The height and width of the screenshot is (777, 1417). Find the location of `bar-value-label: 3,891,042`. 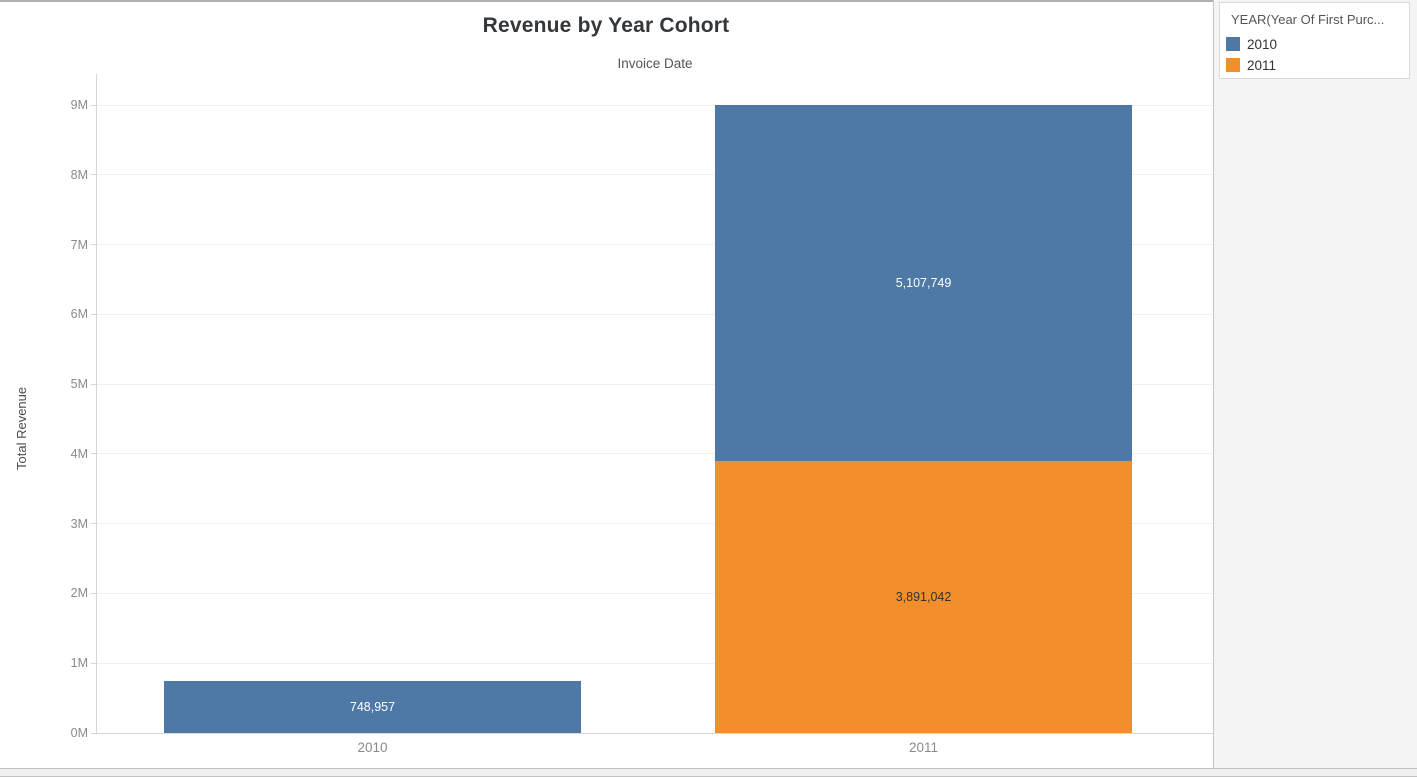

bar-value-label: 3,891,042 is located at coordinates (923, 597).